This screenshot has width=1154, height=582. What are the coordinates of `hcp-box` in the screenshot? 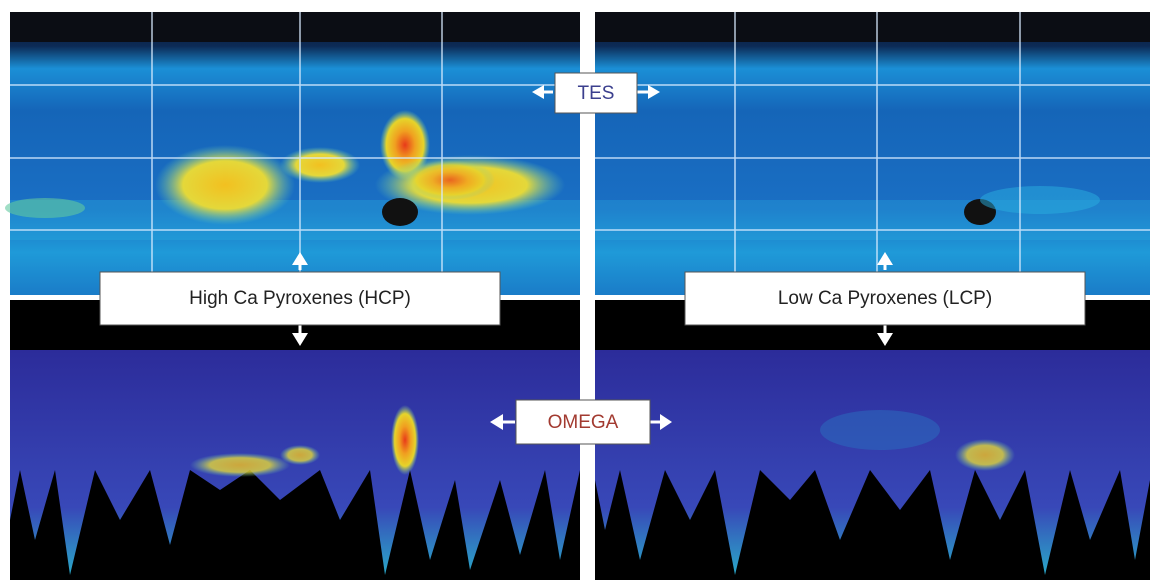 It's located at (300, 298).